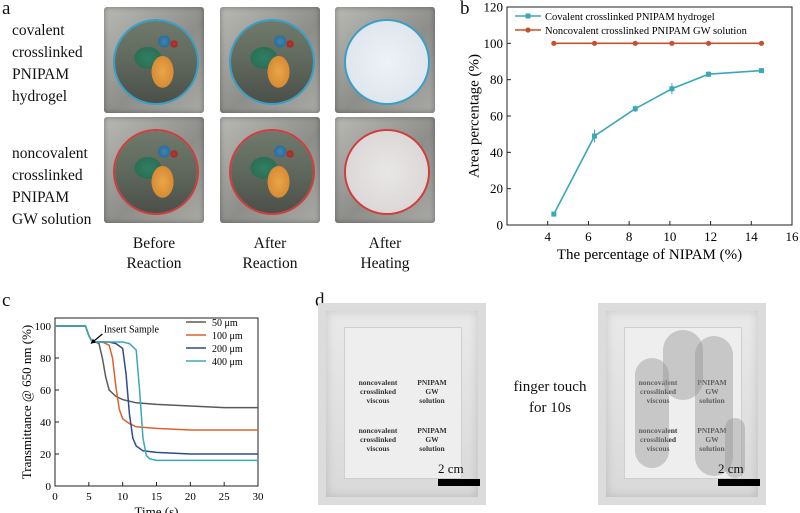 The width and height of the screenshot is (800, 513). I want to click on annotation-label: Insert Sample, so click(132, 329).